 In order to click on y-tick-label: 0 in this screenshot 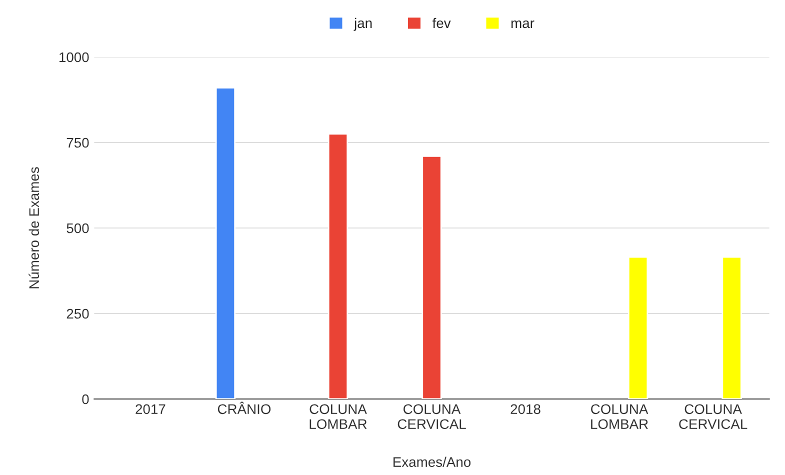, I will do `click(85, 399)`.